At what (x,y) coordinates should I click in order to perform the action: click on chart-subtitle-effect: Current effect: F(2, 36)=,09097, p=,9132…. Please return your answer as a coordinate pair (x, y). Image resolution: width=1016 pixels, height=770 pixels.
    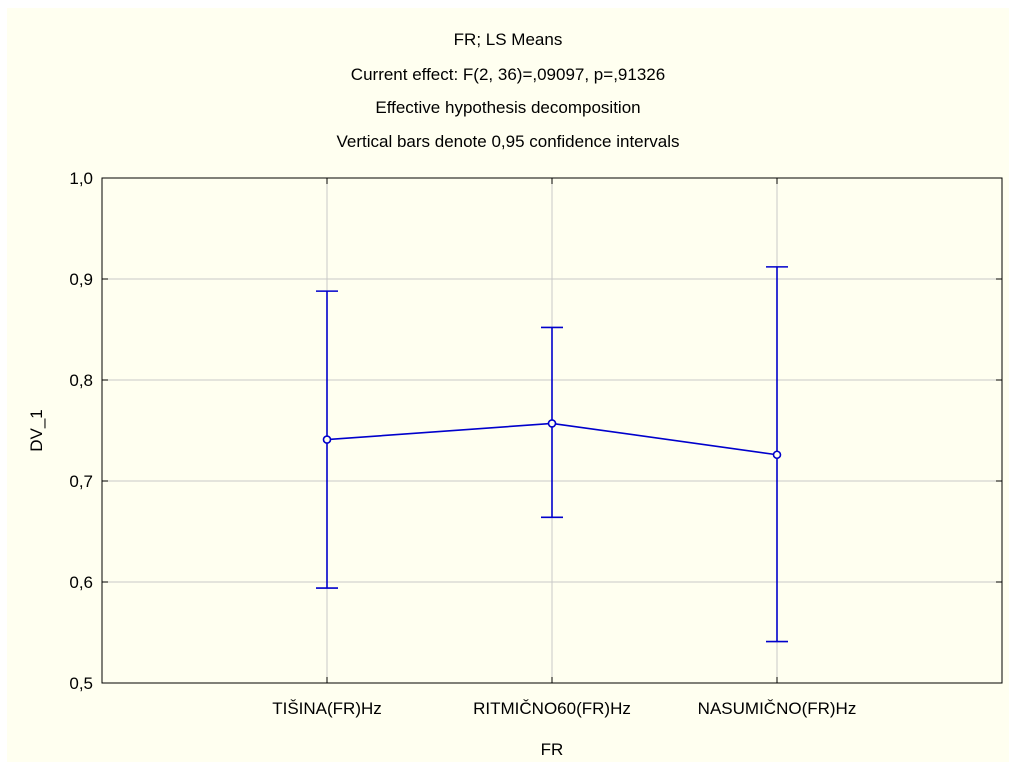
    Looking at the image, I should click on (508, 74).